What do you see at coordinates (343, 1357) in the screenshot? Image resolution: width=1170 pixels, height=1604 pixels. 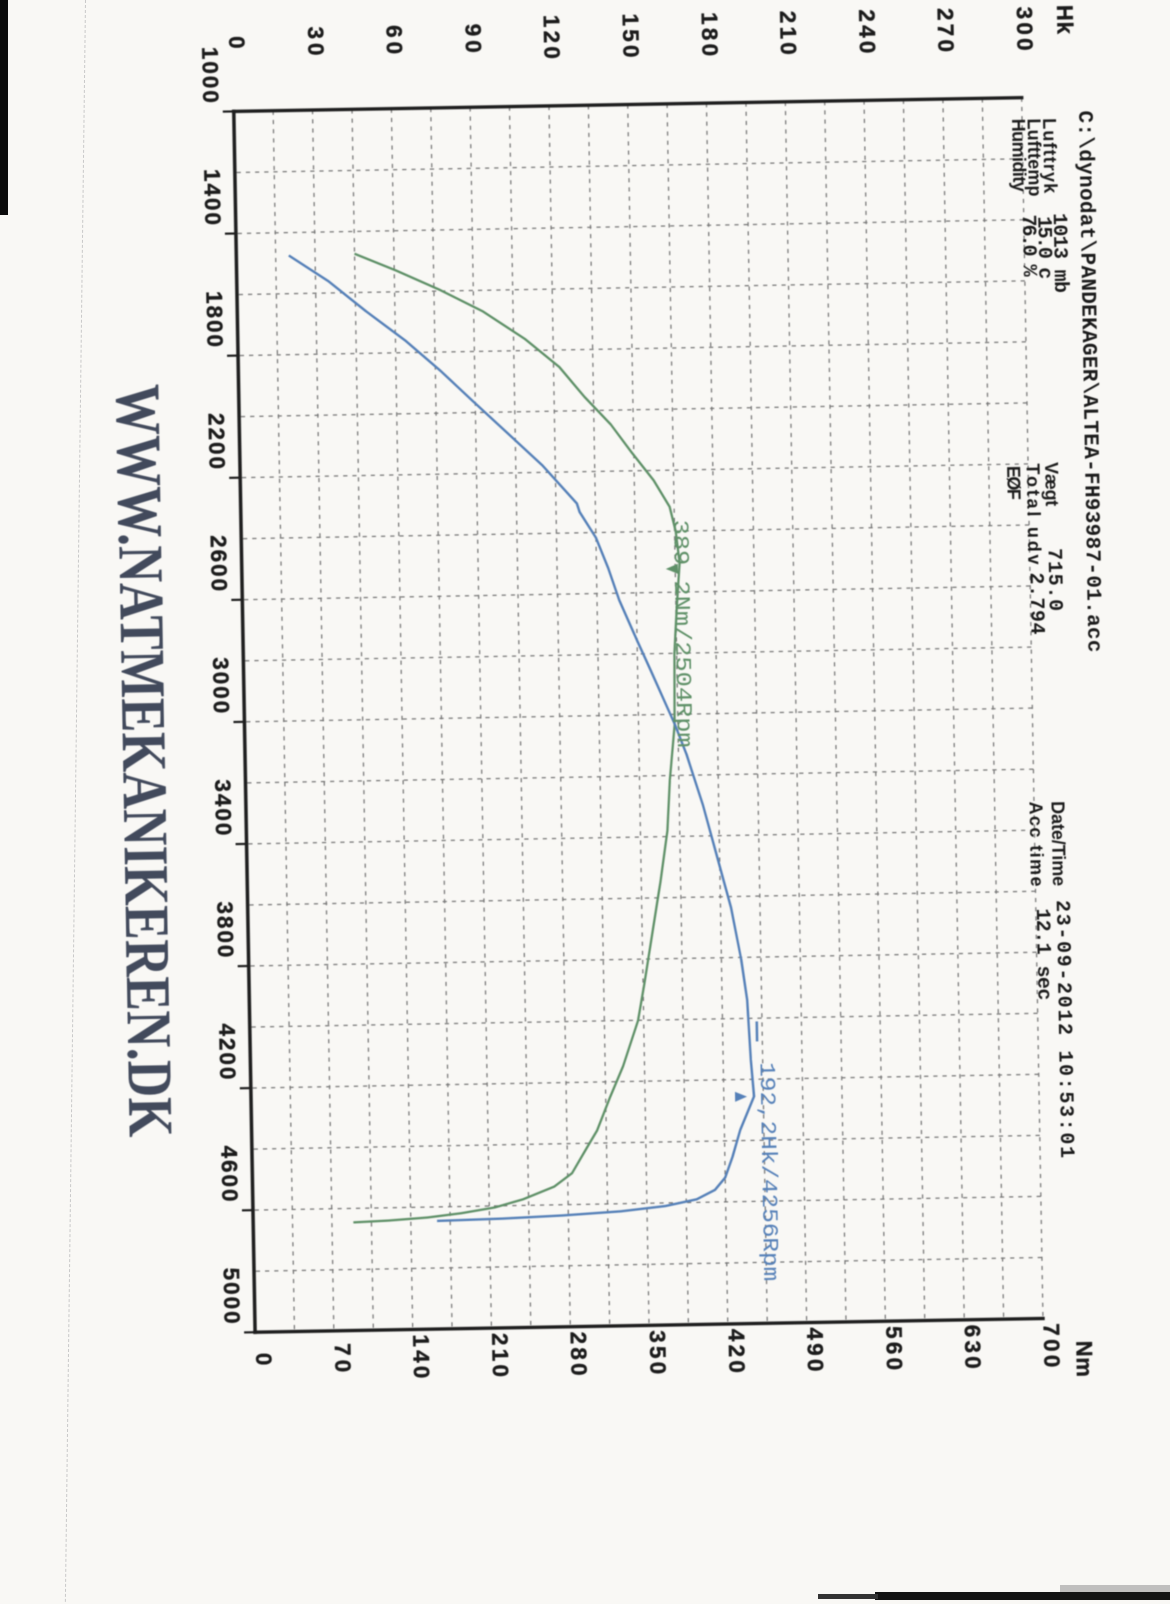 I see `svg-text: 70` at bounding box center [343, 1357].